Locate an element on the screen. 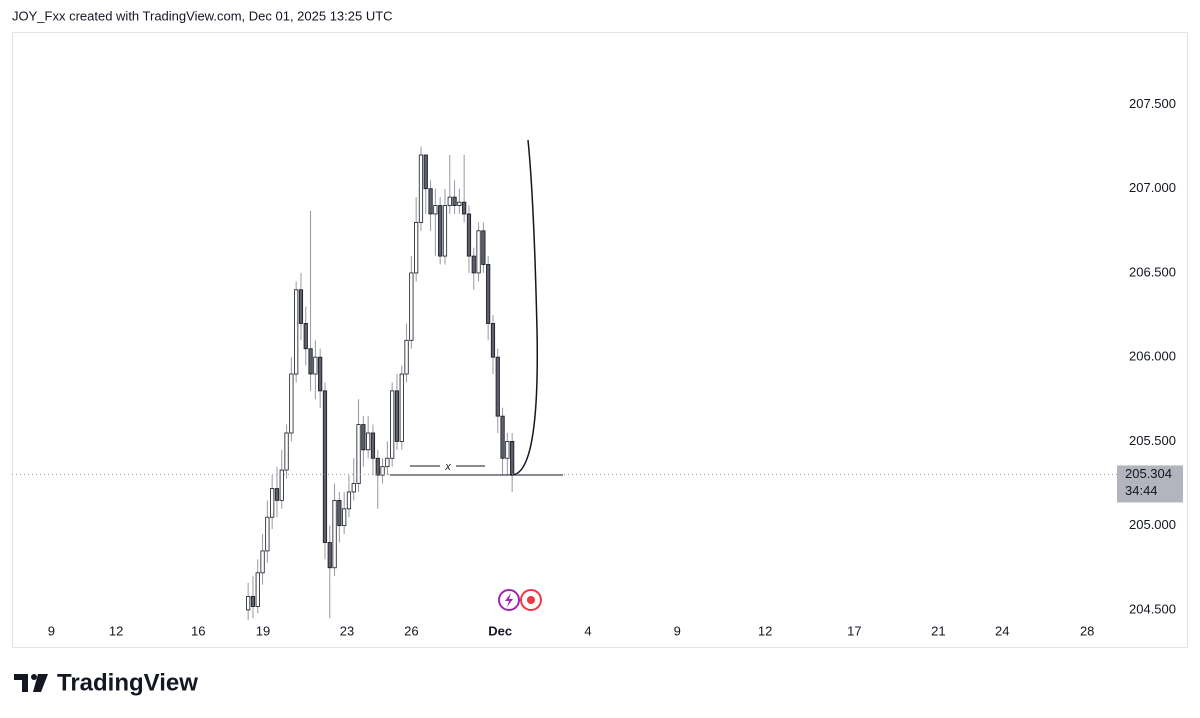 This screenshot has height=718, width=1200. last-price-box is located at coordinates (1150, 484).